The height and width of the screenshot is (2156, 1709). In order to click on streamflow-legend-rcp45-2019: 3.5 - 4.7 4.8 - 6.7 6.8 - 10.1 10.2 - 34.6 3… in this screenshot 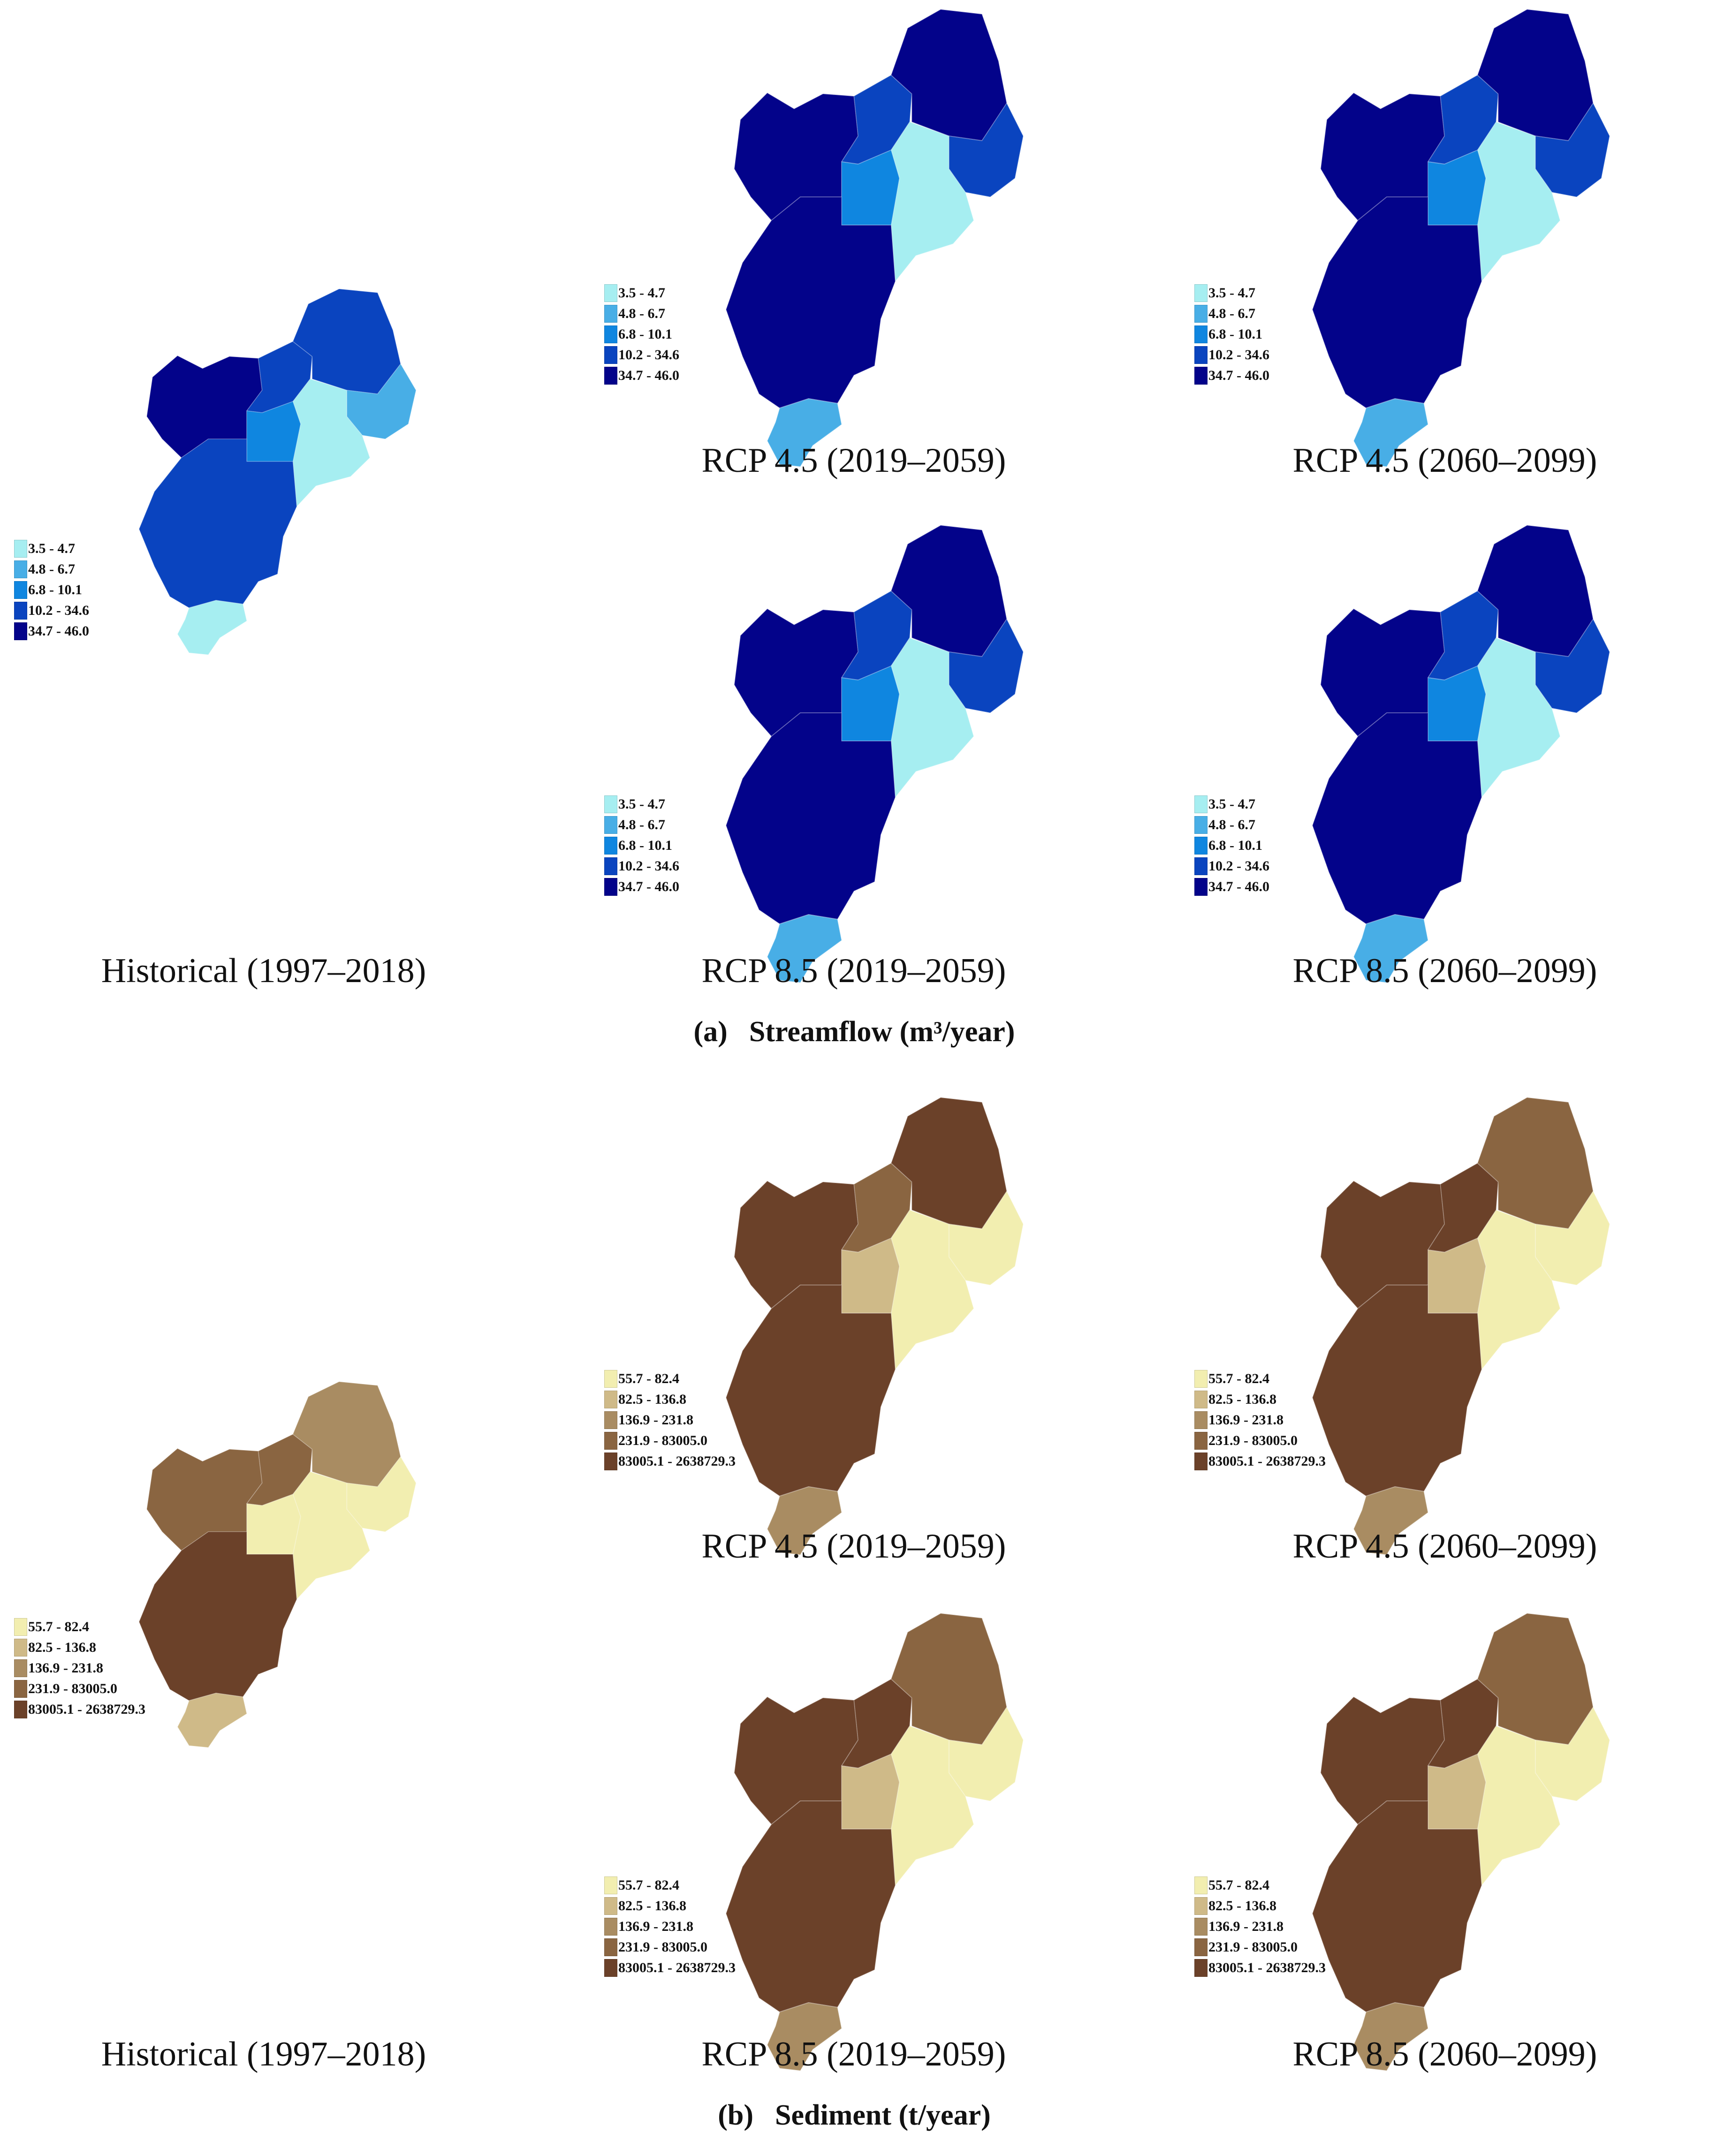, I will do `click(641, 334)`.